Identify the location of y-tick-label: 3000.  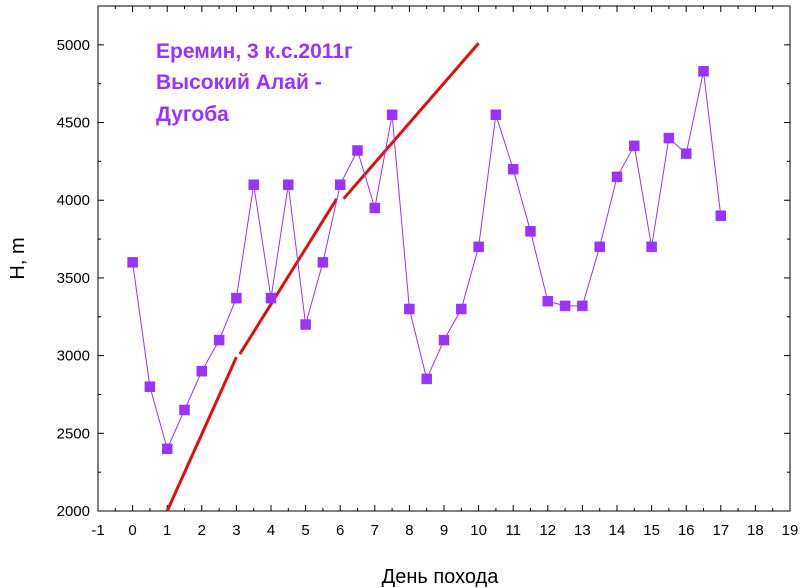
(73, 356).